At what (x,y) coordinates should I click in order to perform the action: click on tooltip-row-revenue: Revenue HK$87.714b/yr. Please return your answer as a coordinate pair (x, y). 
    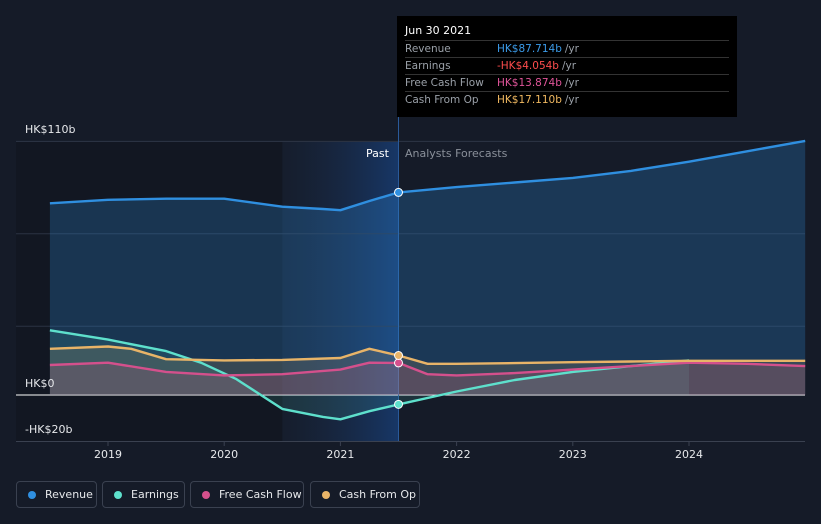
    Looking at the image, I should click on (567, 49).